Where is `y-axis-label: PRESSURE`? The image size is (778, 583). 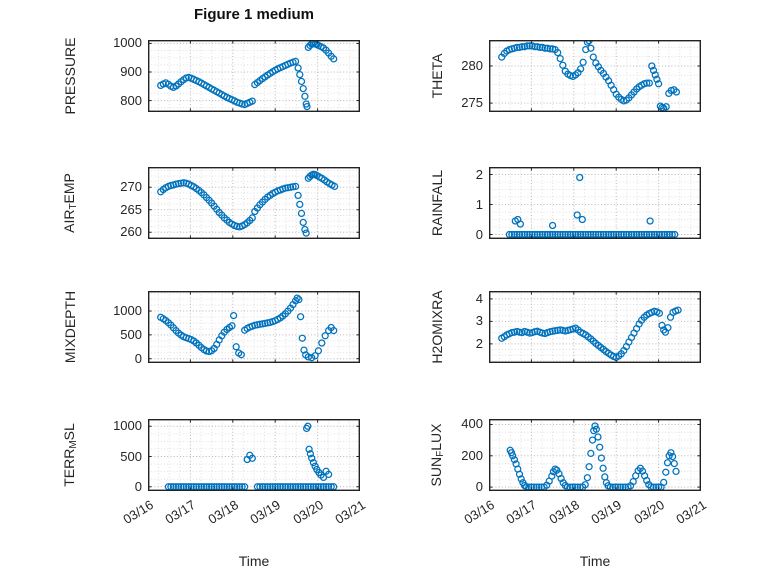
y-axis-label: PRESSURE is located at coordinates (70, 75).